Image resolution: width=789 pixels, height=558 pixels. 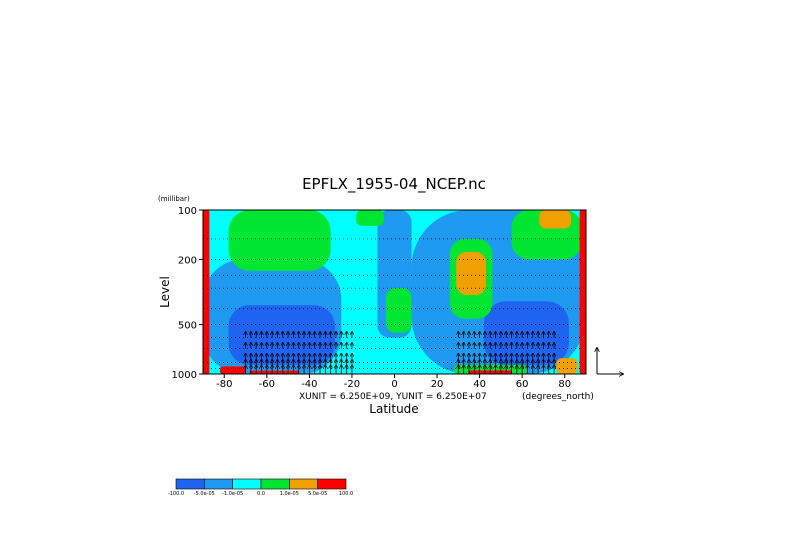 I want to click on x-tick-label: -20, so click(x=352, y=384).